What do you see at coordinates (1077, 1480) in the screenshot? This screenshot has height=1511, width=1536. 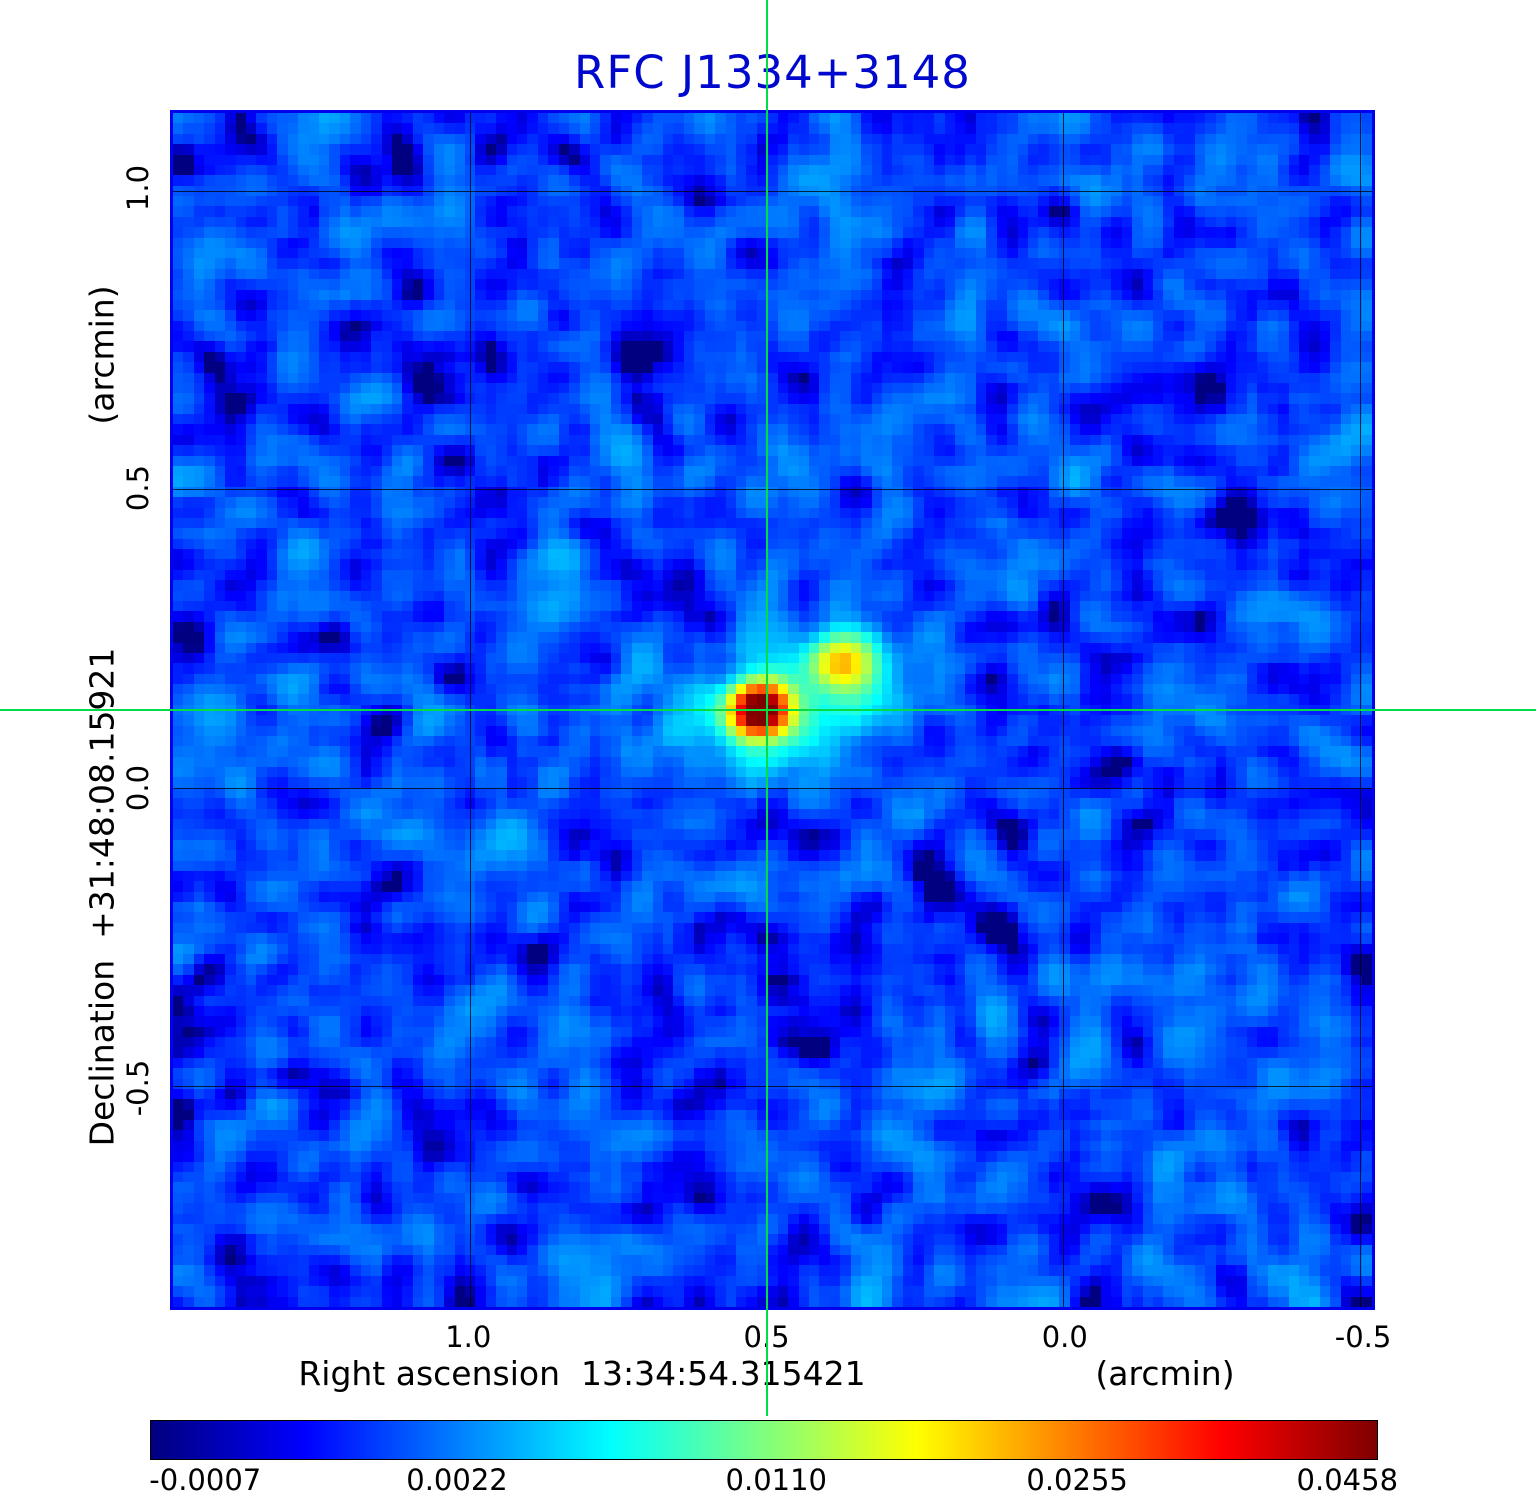 I see `colorbar-tick-label: 0.0255` at bounding box center [1077, 1480].